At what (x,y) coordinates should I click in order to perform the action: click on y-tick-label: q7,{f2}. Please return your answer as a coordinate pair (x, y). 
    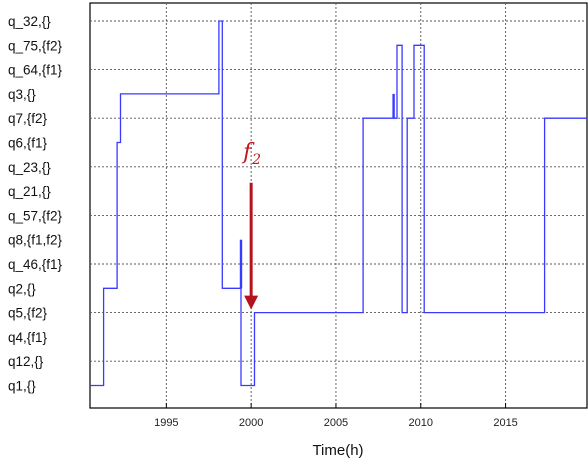
    Looking at the image, I should click on (28, 118).